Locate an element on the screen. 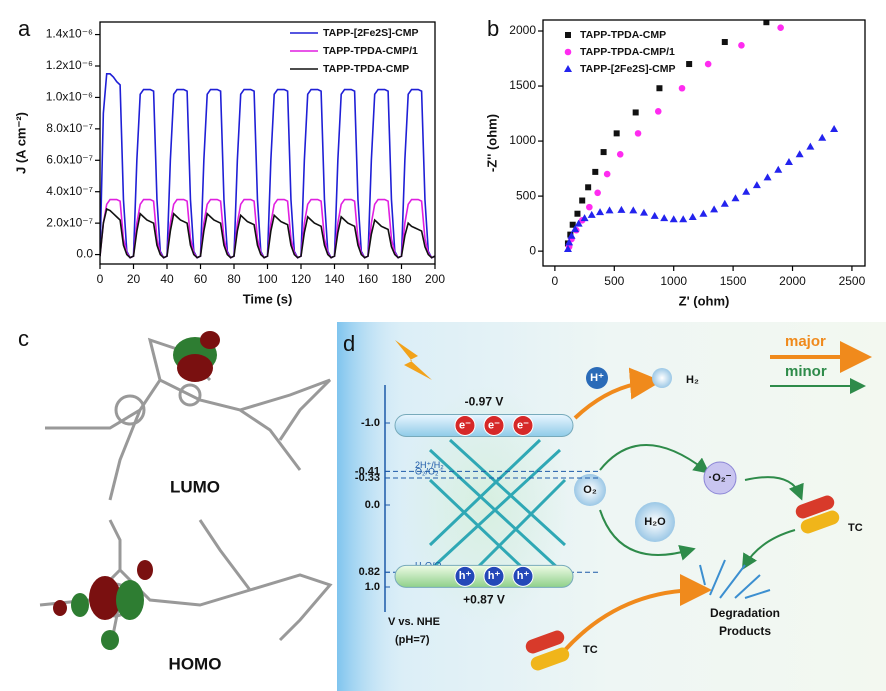 The image size is (886, 691). x-axis-title: Z' (ohm) is located at coordinates (704, 300).